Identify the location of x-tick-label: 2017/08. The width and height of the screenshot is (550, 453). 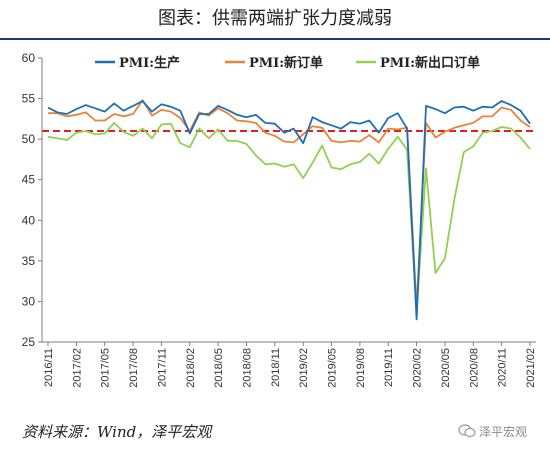
(134, 368).